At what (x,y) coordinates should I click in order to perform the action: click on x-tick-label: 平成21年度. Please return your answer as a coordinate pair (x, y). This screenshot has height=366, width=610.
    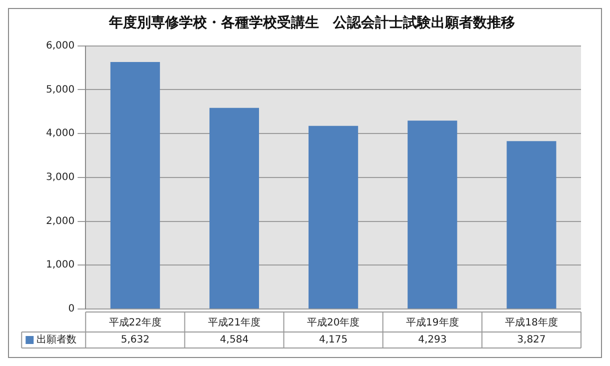
    Looking at the image, I should click on (234, 322).